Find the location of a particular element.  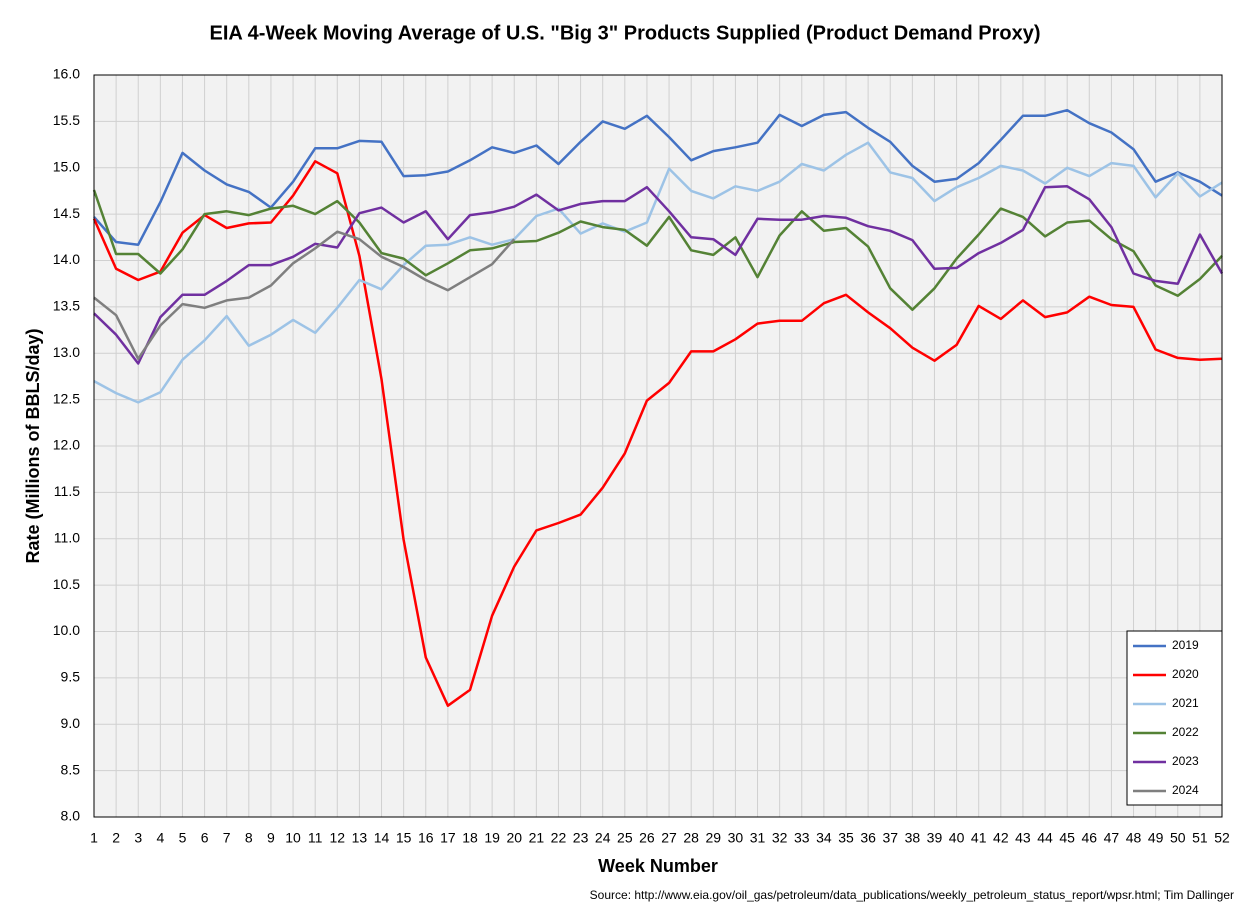

y-tick-label: 15.0 is located at coordinates (66, 166).